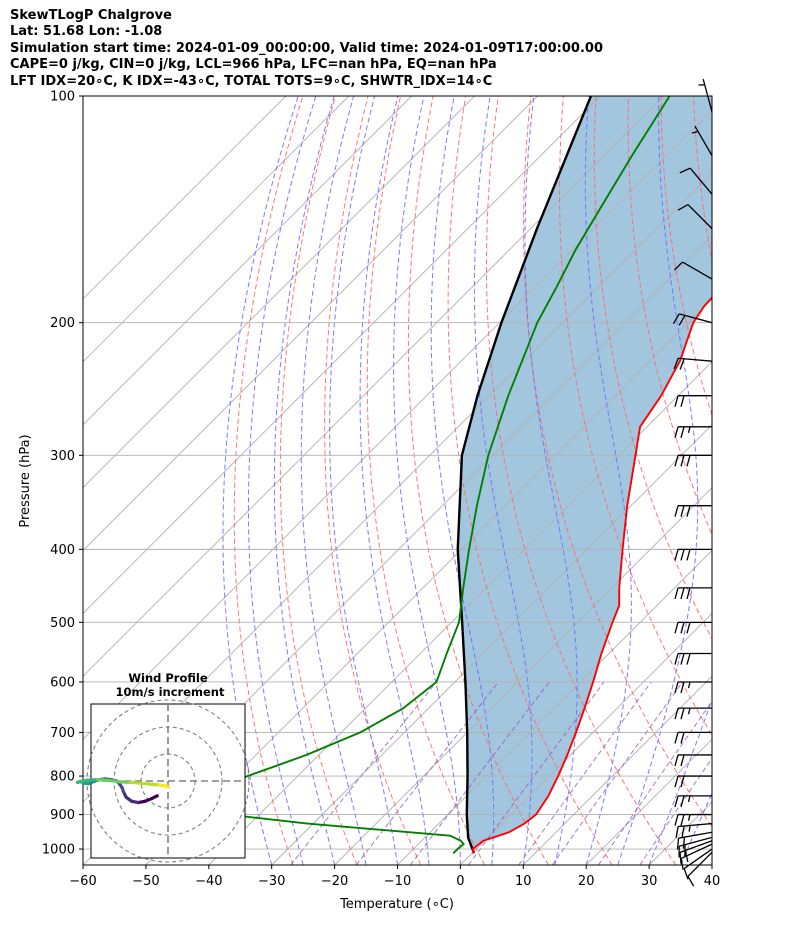 The image size is (794, 937). What do you see at coordinates (712, 881) in the screenshot?
I see `x-tick-label: 40` at bounding box center [712, 881].